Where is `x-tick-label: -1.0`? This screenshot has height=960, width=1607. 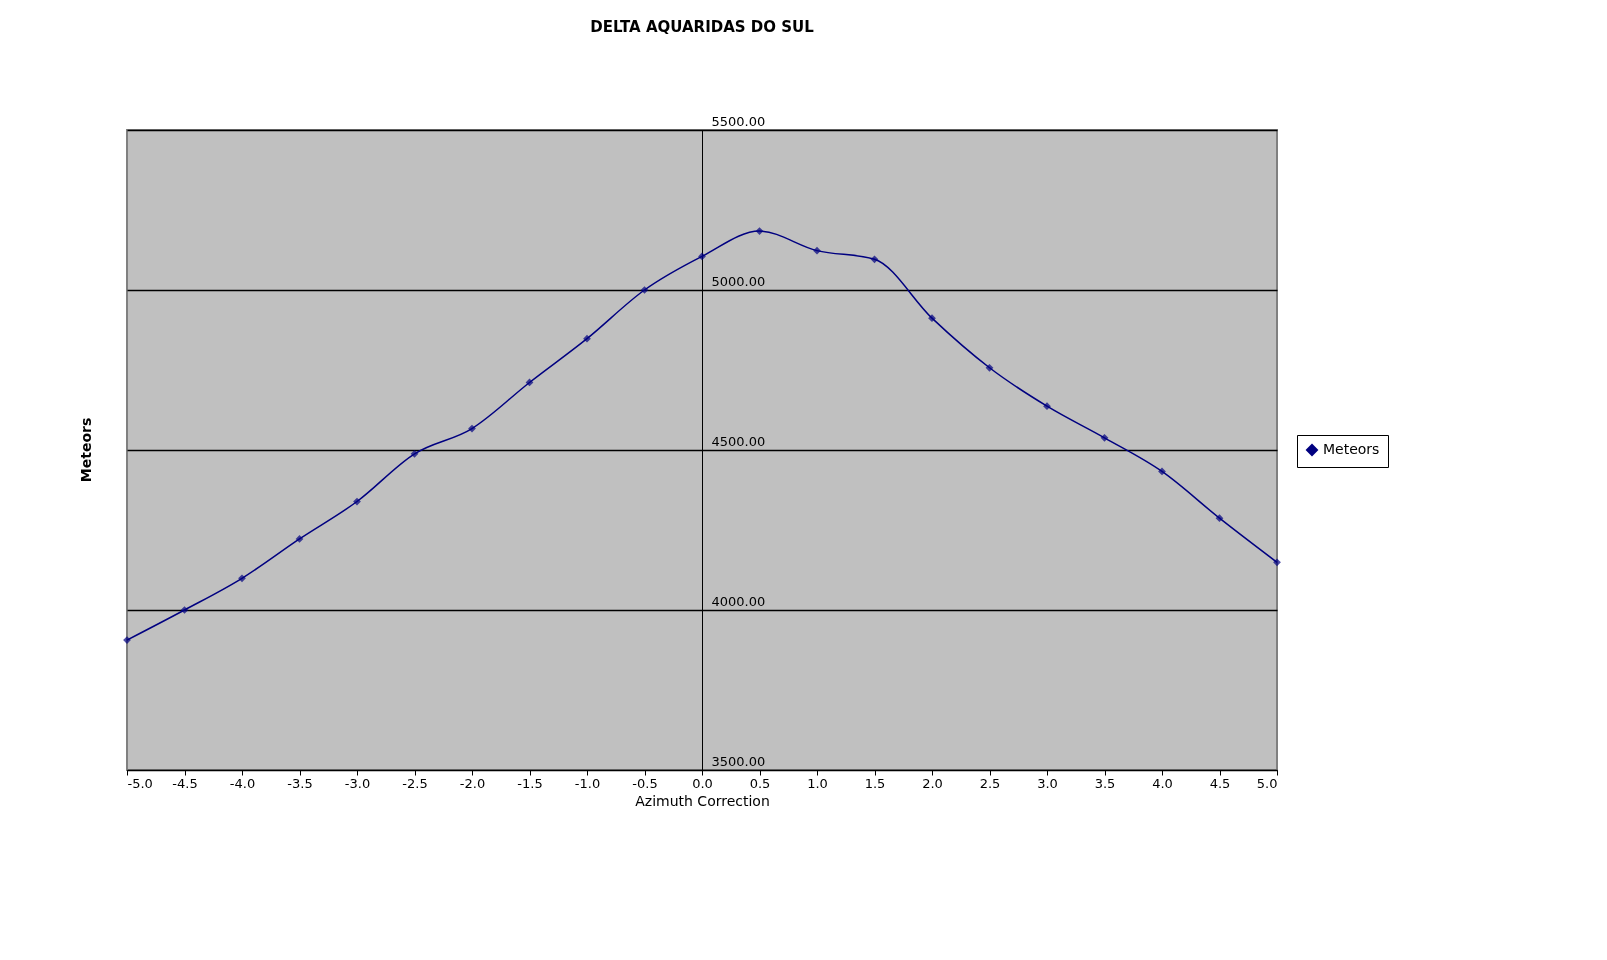
x-tick-label: -1.0 is located at coordinates (587, 783).